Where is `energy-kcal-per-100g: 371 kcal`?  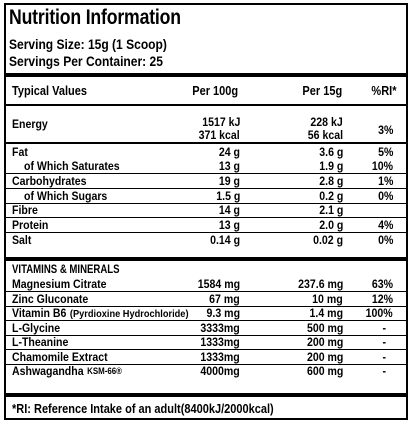 energy-kcal-per-100g: 371 kcal is located at coordinates (219, 135).